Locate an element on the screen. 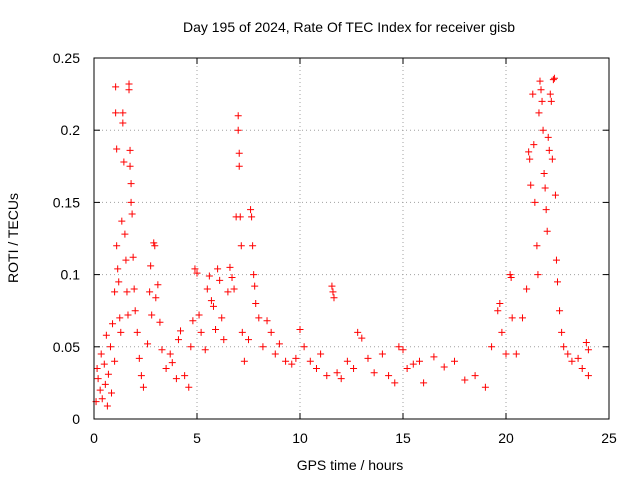  y-tick-label: 0.15 is located at coordinates (66, 202).